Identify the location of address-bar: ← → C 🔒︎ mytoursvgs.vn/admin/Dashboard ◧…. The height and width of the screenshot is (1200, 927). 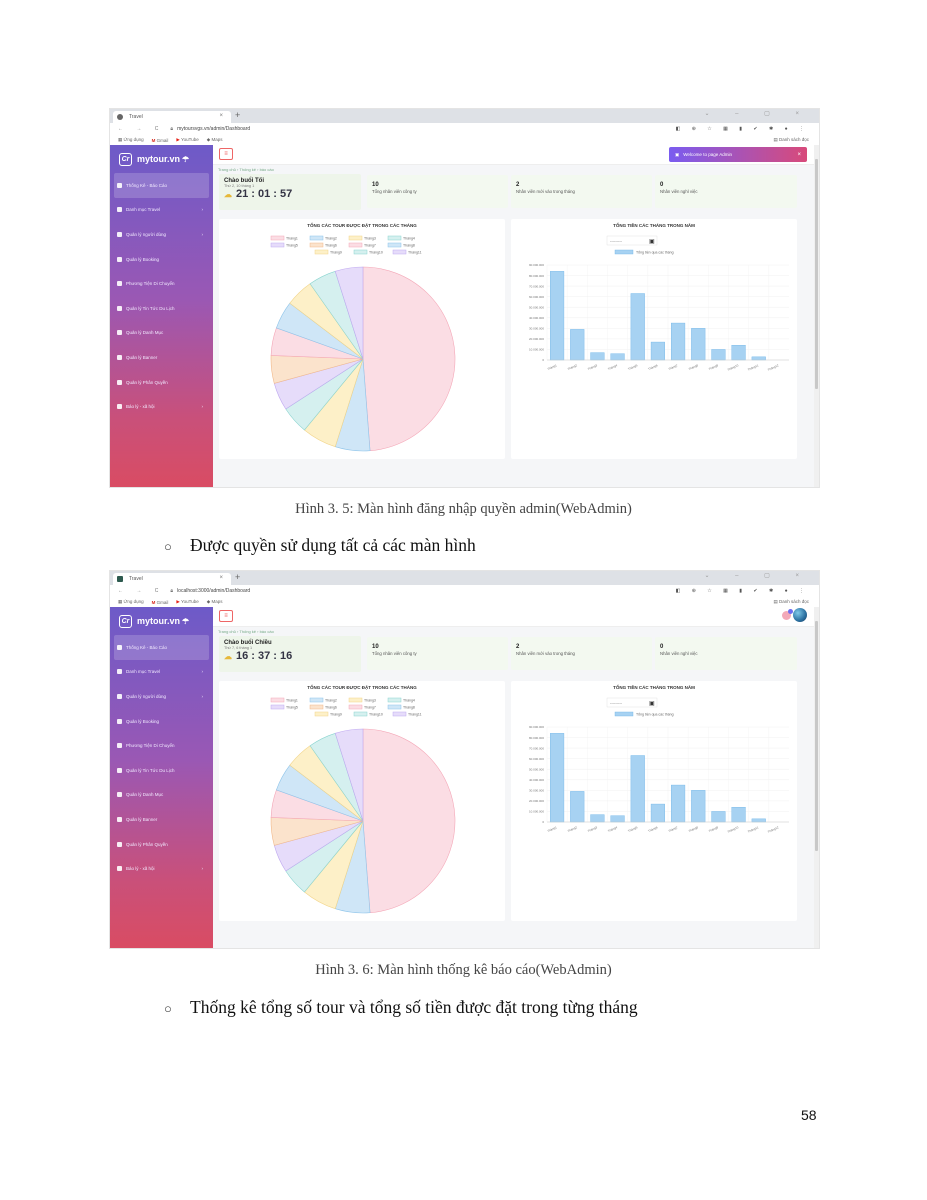
(464, 129).